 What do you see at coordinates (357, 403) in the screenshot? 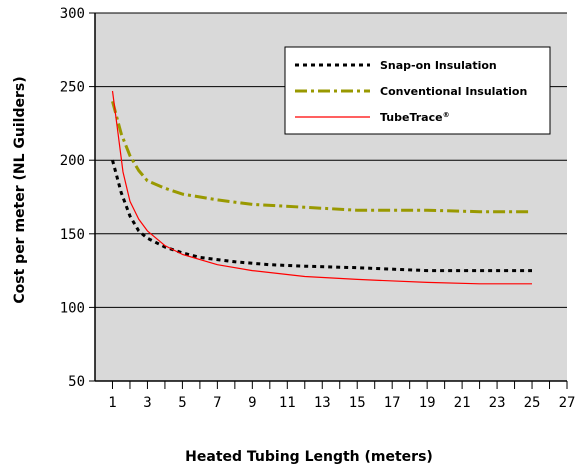
I see `x-tick-label-15: 15` at bounding box center [357, 403].